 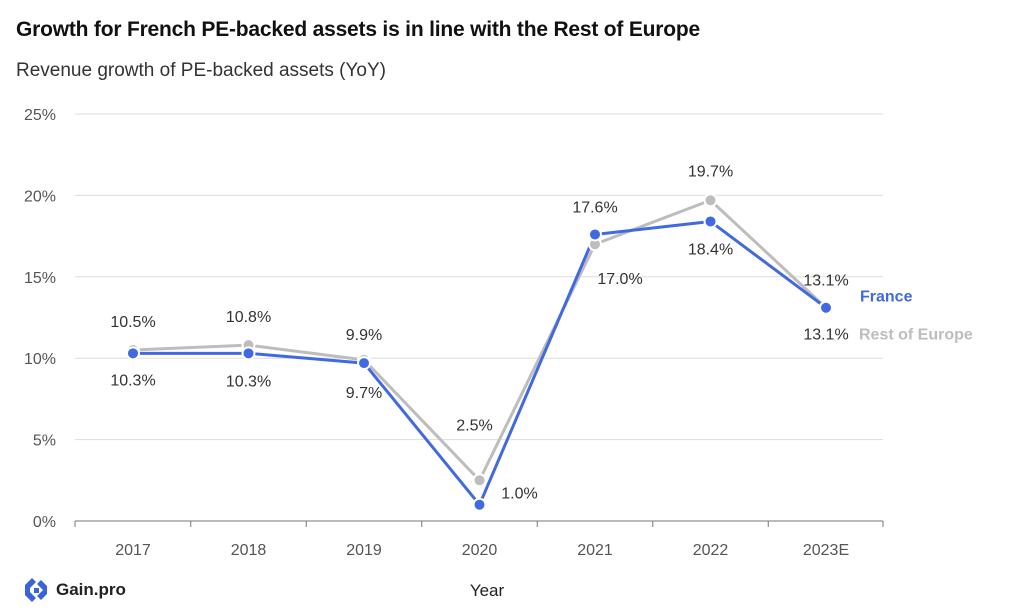 I want to click on rest-of-europe-data-label: 10.8%, so click(x=248, y=317).